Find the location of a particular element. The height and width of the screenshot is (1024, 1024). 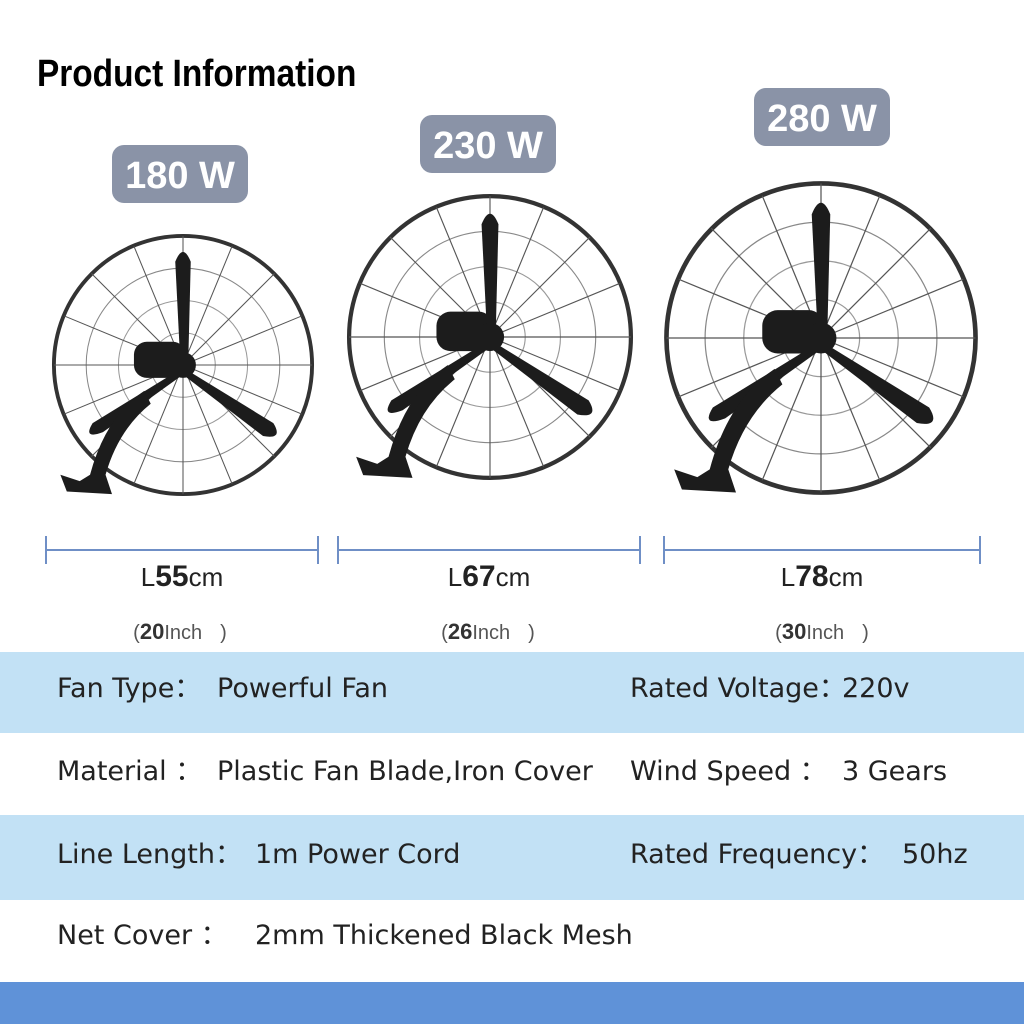

spec-value: Plastic Fan Blade,Iron Cover is located at coordinates (405, 771).